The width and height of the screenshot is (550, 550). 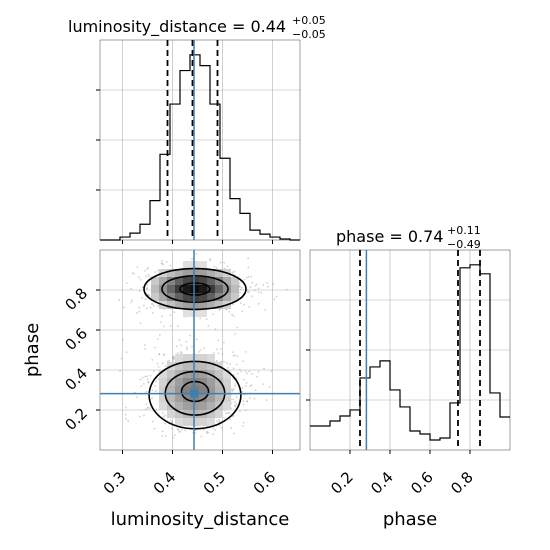 I want to click on joint-ticks, so click(x=184, y=371).